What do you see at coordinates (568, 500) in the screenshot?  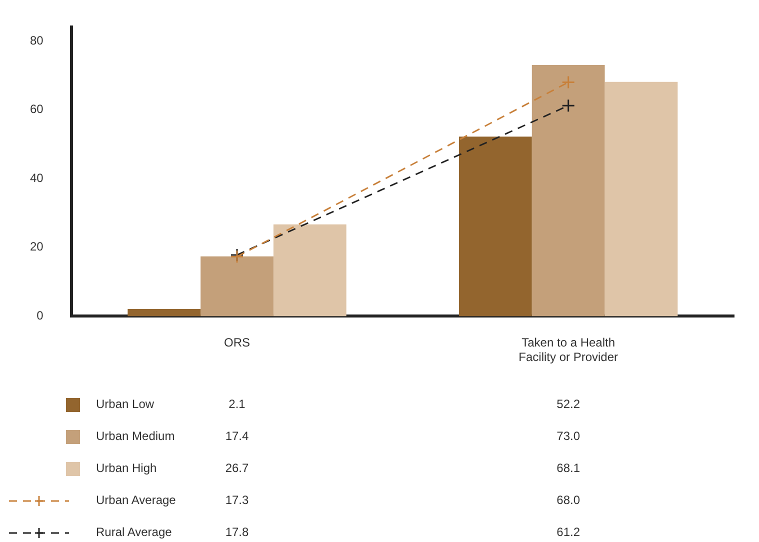 I see `data-label: 68.0` at bounding box center [568, 500].